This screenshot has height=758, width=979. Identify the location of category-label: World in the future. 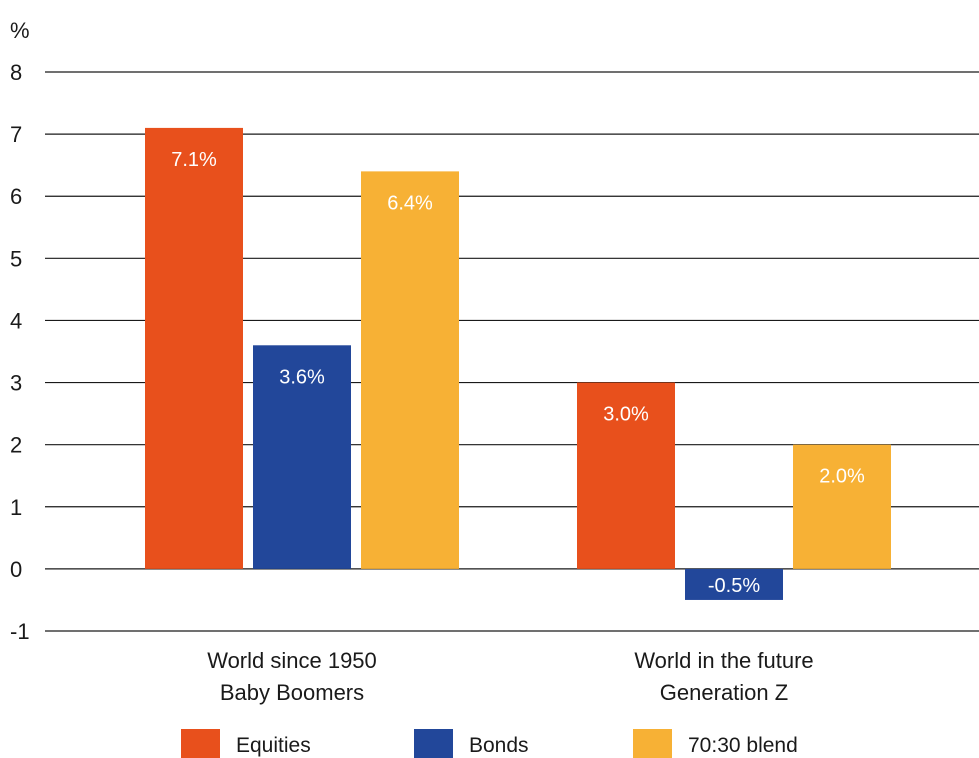
(723, 660).